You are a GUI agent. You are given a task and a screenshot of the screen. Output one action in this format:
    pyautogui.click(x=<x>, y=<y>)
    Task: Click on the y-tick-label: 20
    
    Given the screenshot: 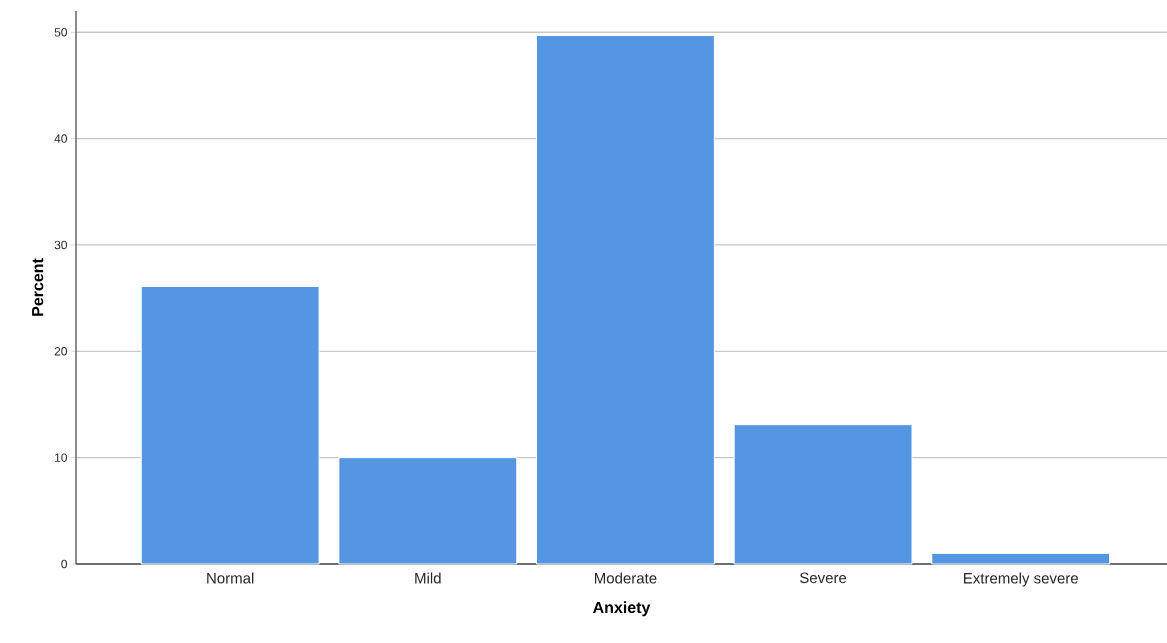 What is the action you would take?
    pyautogui.click(x=61, y=351)
    